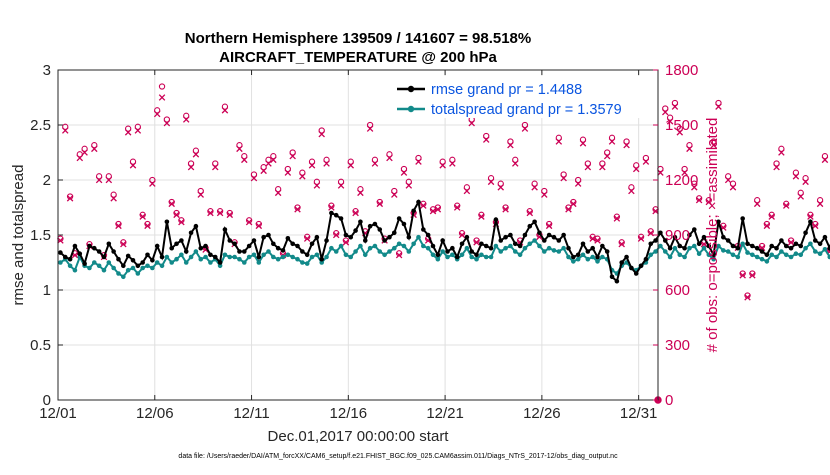 Image resolution: width=830 pixels, height=475 pixels. Describe the element at coordinates (639, 413) in the screenshot. I see `x-tick-label: 12/31` at that location.